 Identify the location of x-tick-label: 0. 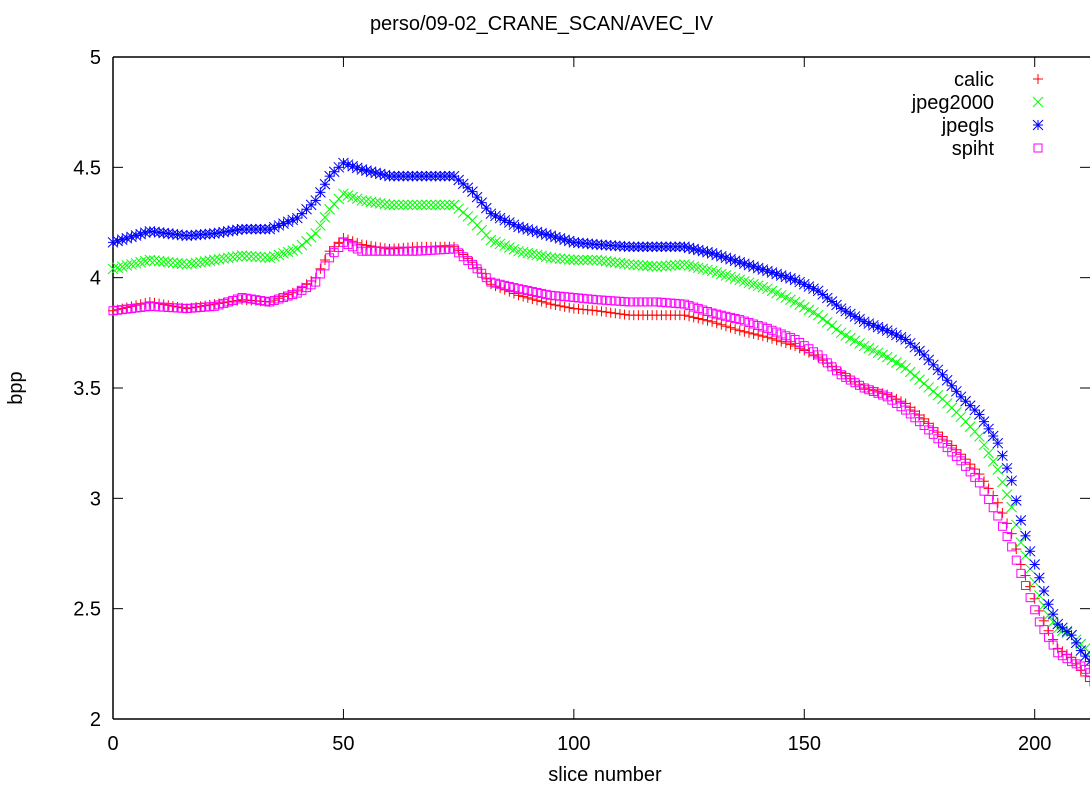
(112, 744).